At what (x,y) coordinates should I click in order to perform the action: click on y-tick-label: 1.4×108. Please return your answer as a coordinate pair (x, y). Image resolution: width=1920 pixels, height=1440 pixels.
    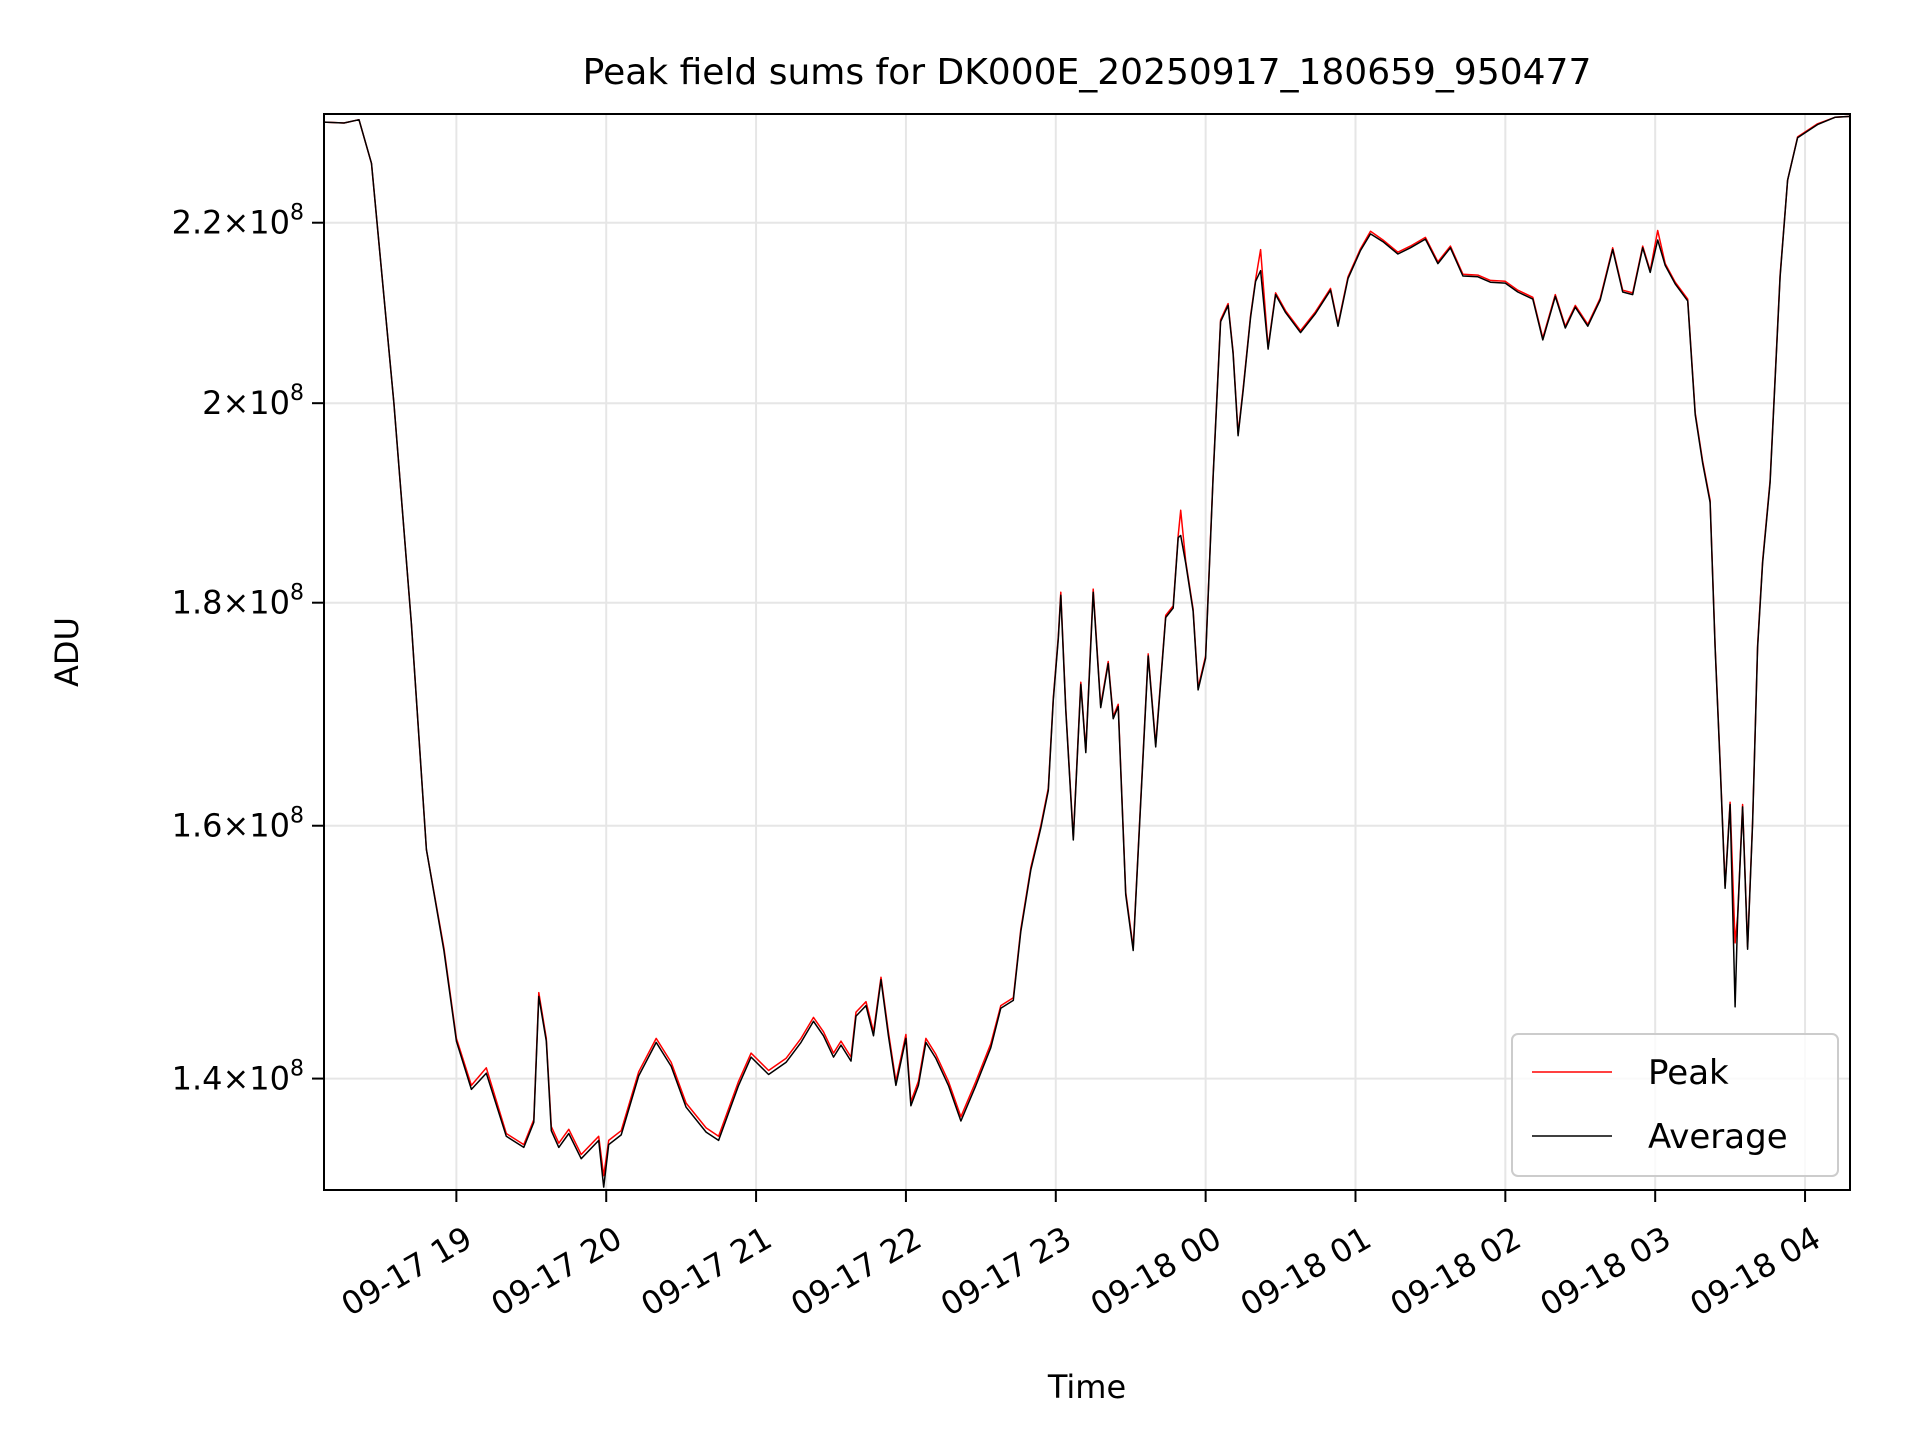
    Looking at the image, I should click on (238, 1077).